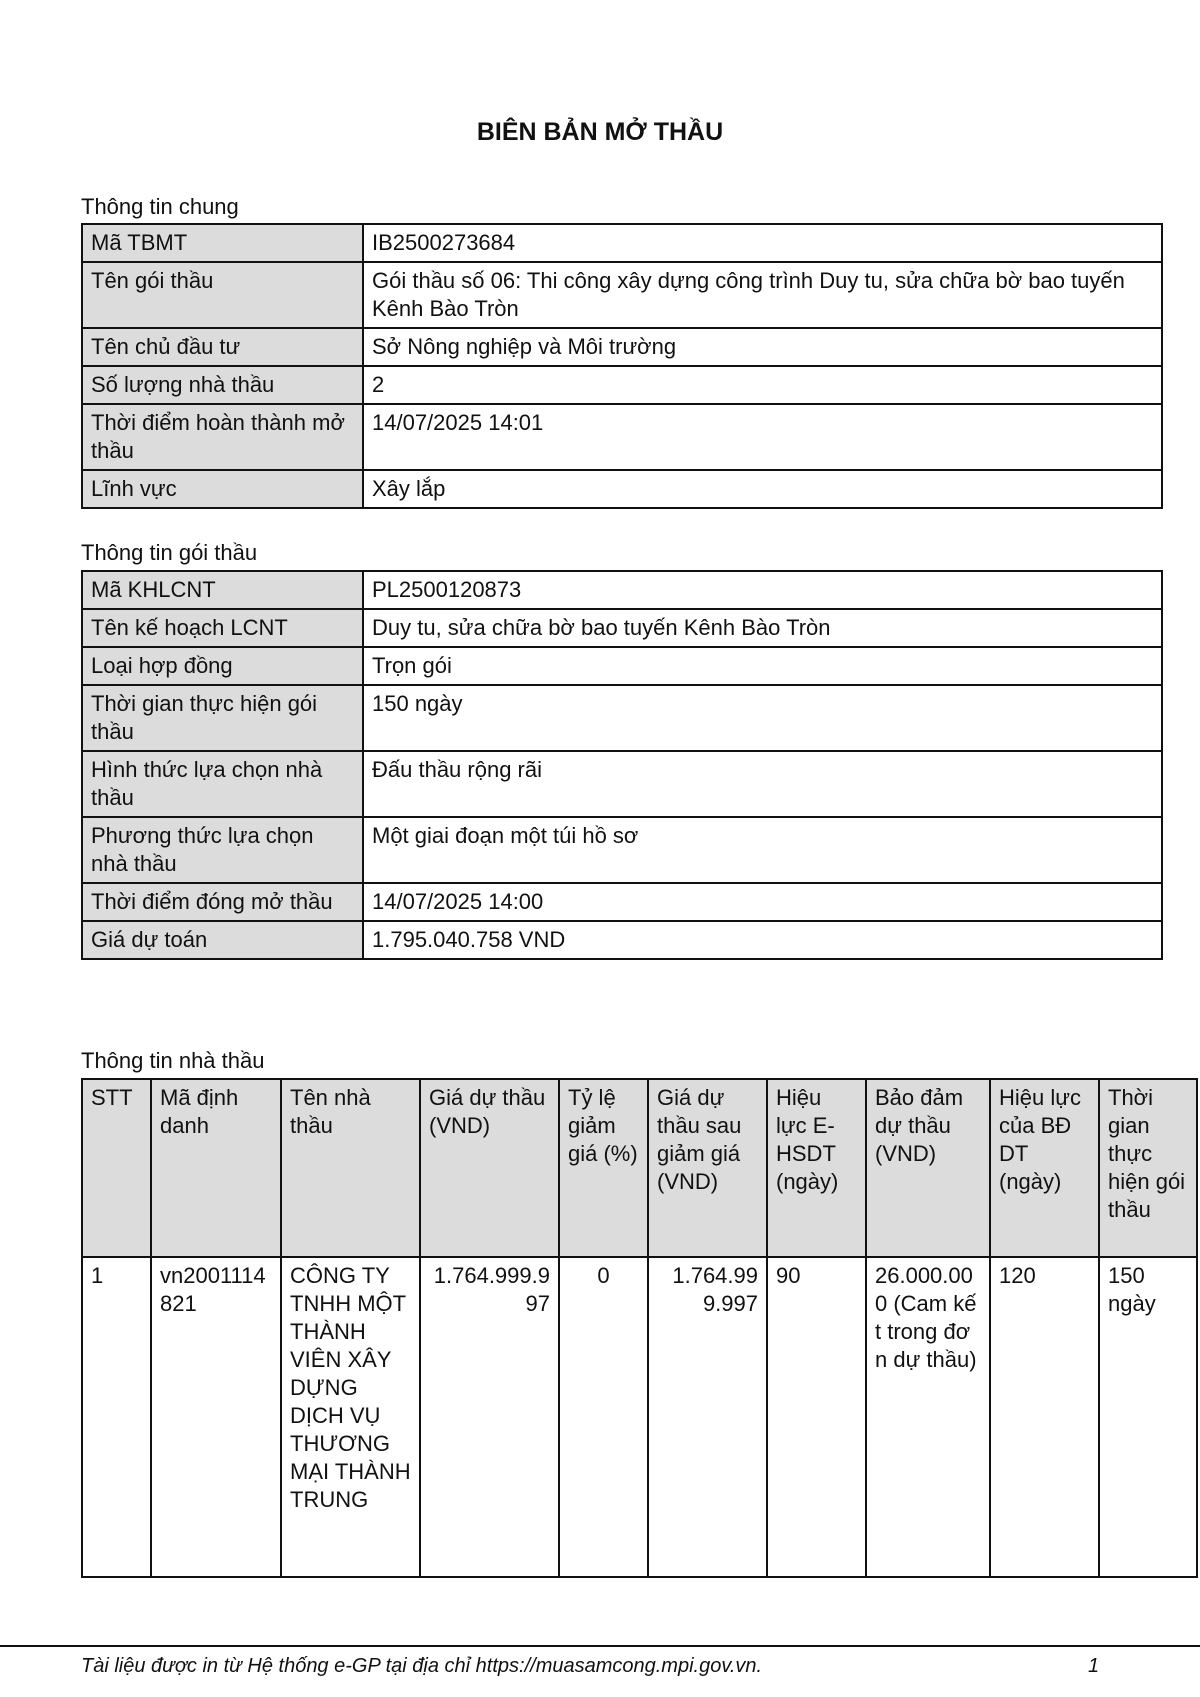 This screenshot has height=1697, width=1200. I want to click on info-row: Giá dự toán 1.795.040.758 VND, so click(622, 940).